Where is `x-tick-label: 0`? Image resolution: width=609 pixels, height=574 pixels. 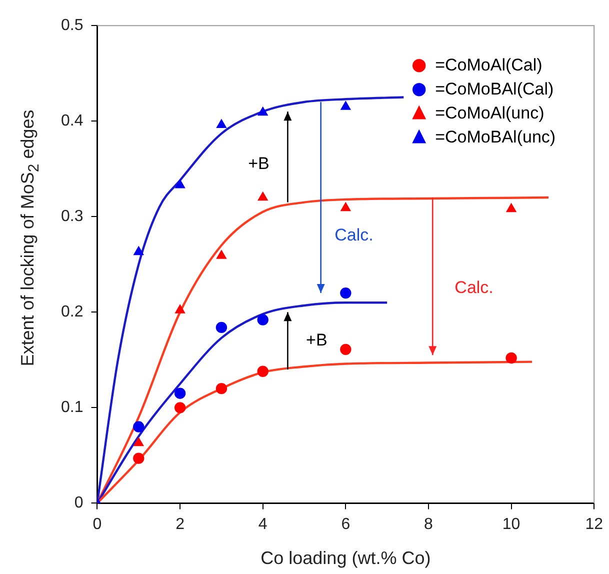 x-tick-label: 0 is located at coordinates (97, 525).